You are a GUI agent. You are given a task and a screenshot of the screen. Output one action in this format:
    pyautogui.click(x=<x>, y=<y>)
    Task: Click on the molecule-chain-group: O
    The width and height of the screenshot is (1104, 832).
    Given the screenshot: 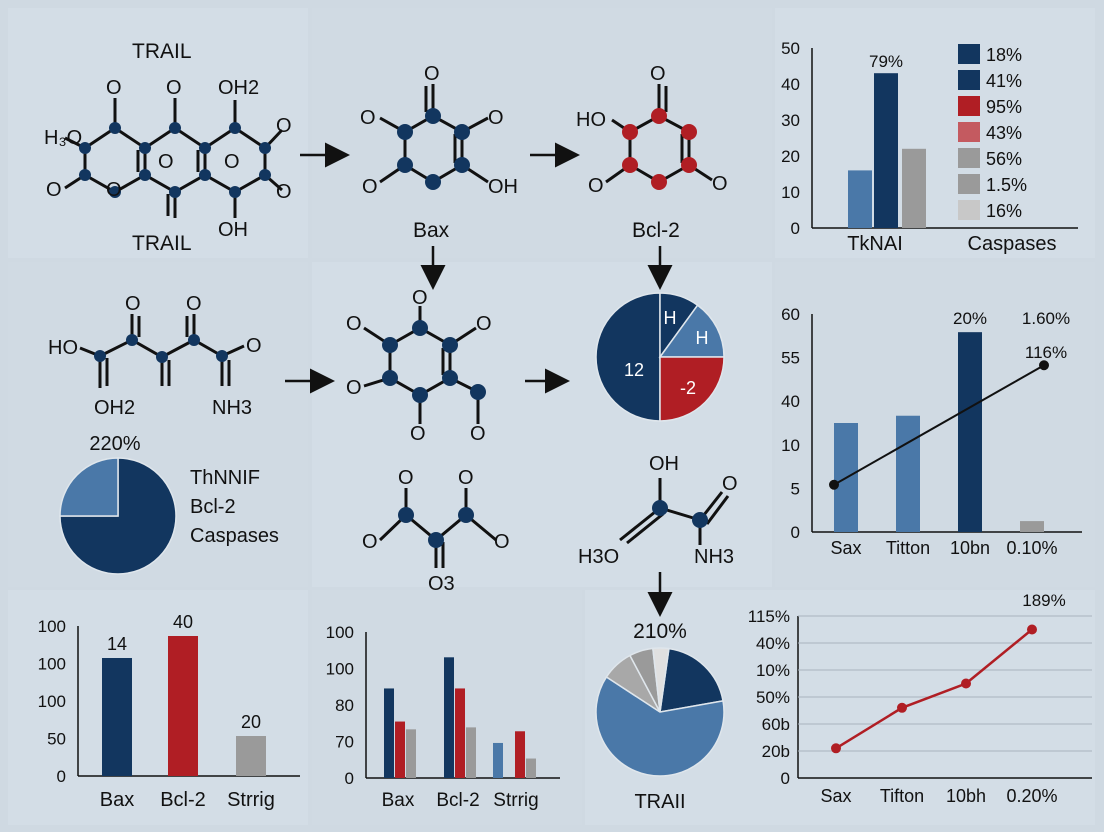 What is the action you would take?
    pyautogui.click(x=194, y=304)
    